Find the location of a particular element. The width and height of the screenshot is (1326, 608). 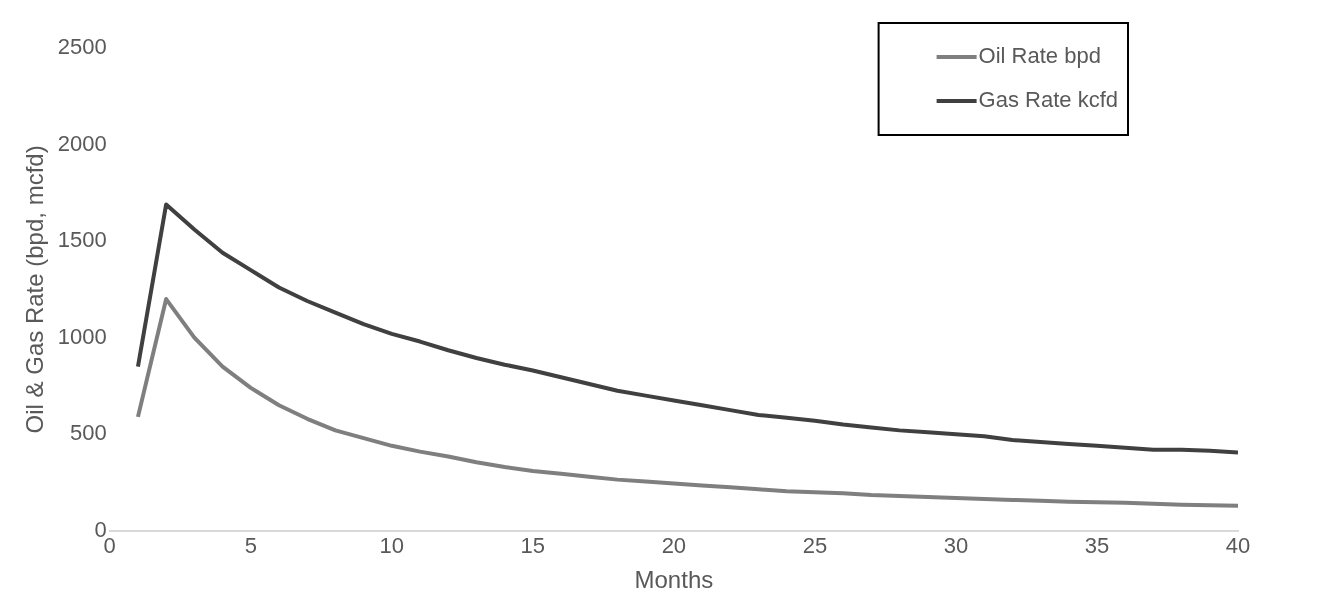

x-tick-label: 35 is located at coordinates (1097, 546).